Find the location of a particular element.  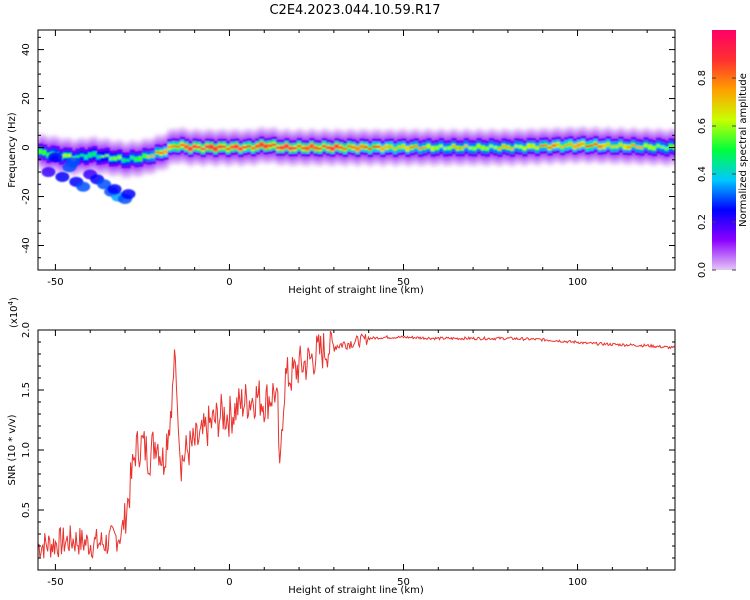

snr-multiplier: (x104) is located at coordinates (13, 312).